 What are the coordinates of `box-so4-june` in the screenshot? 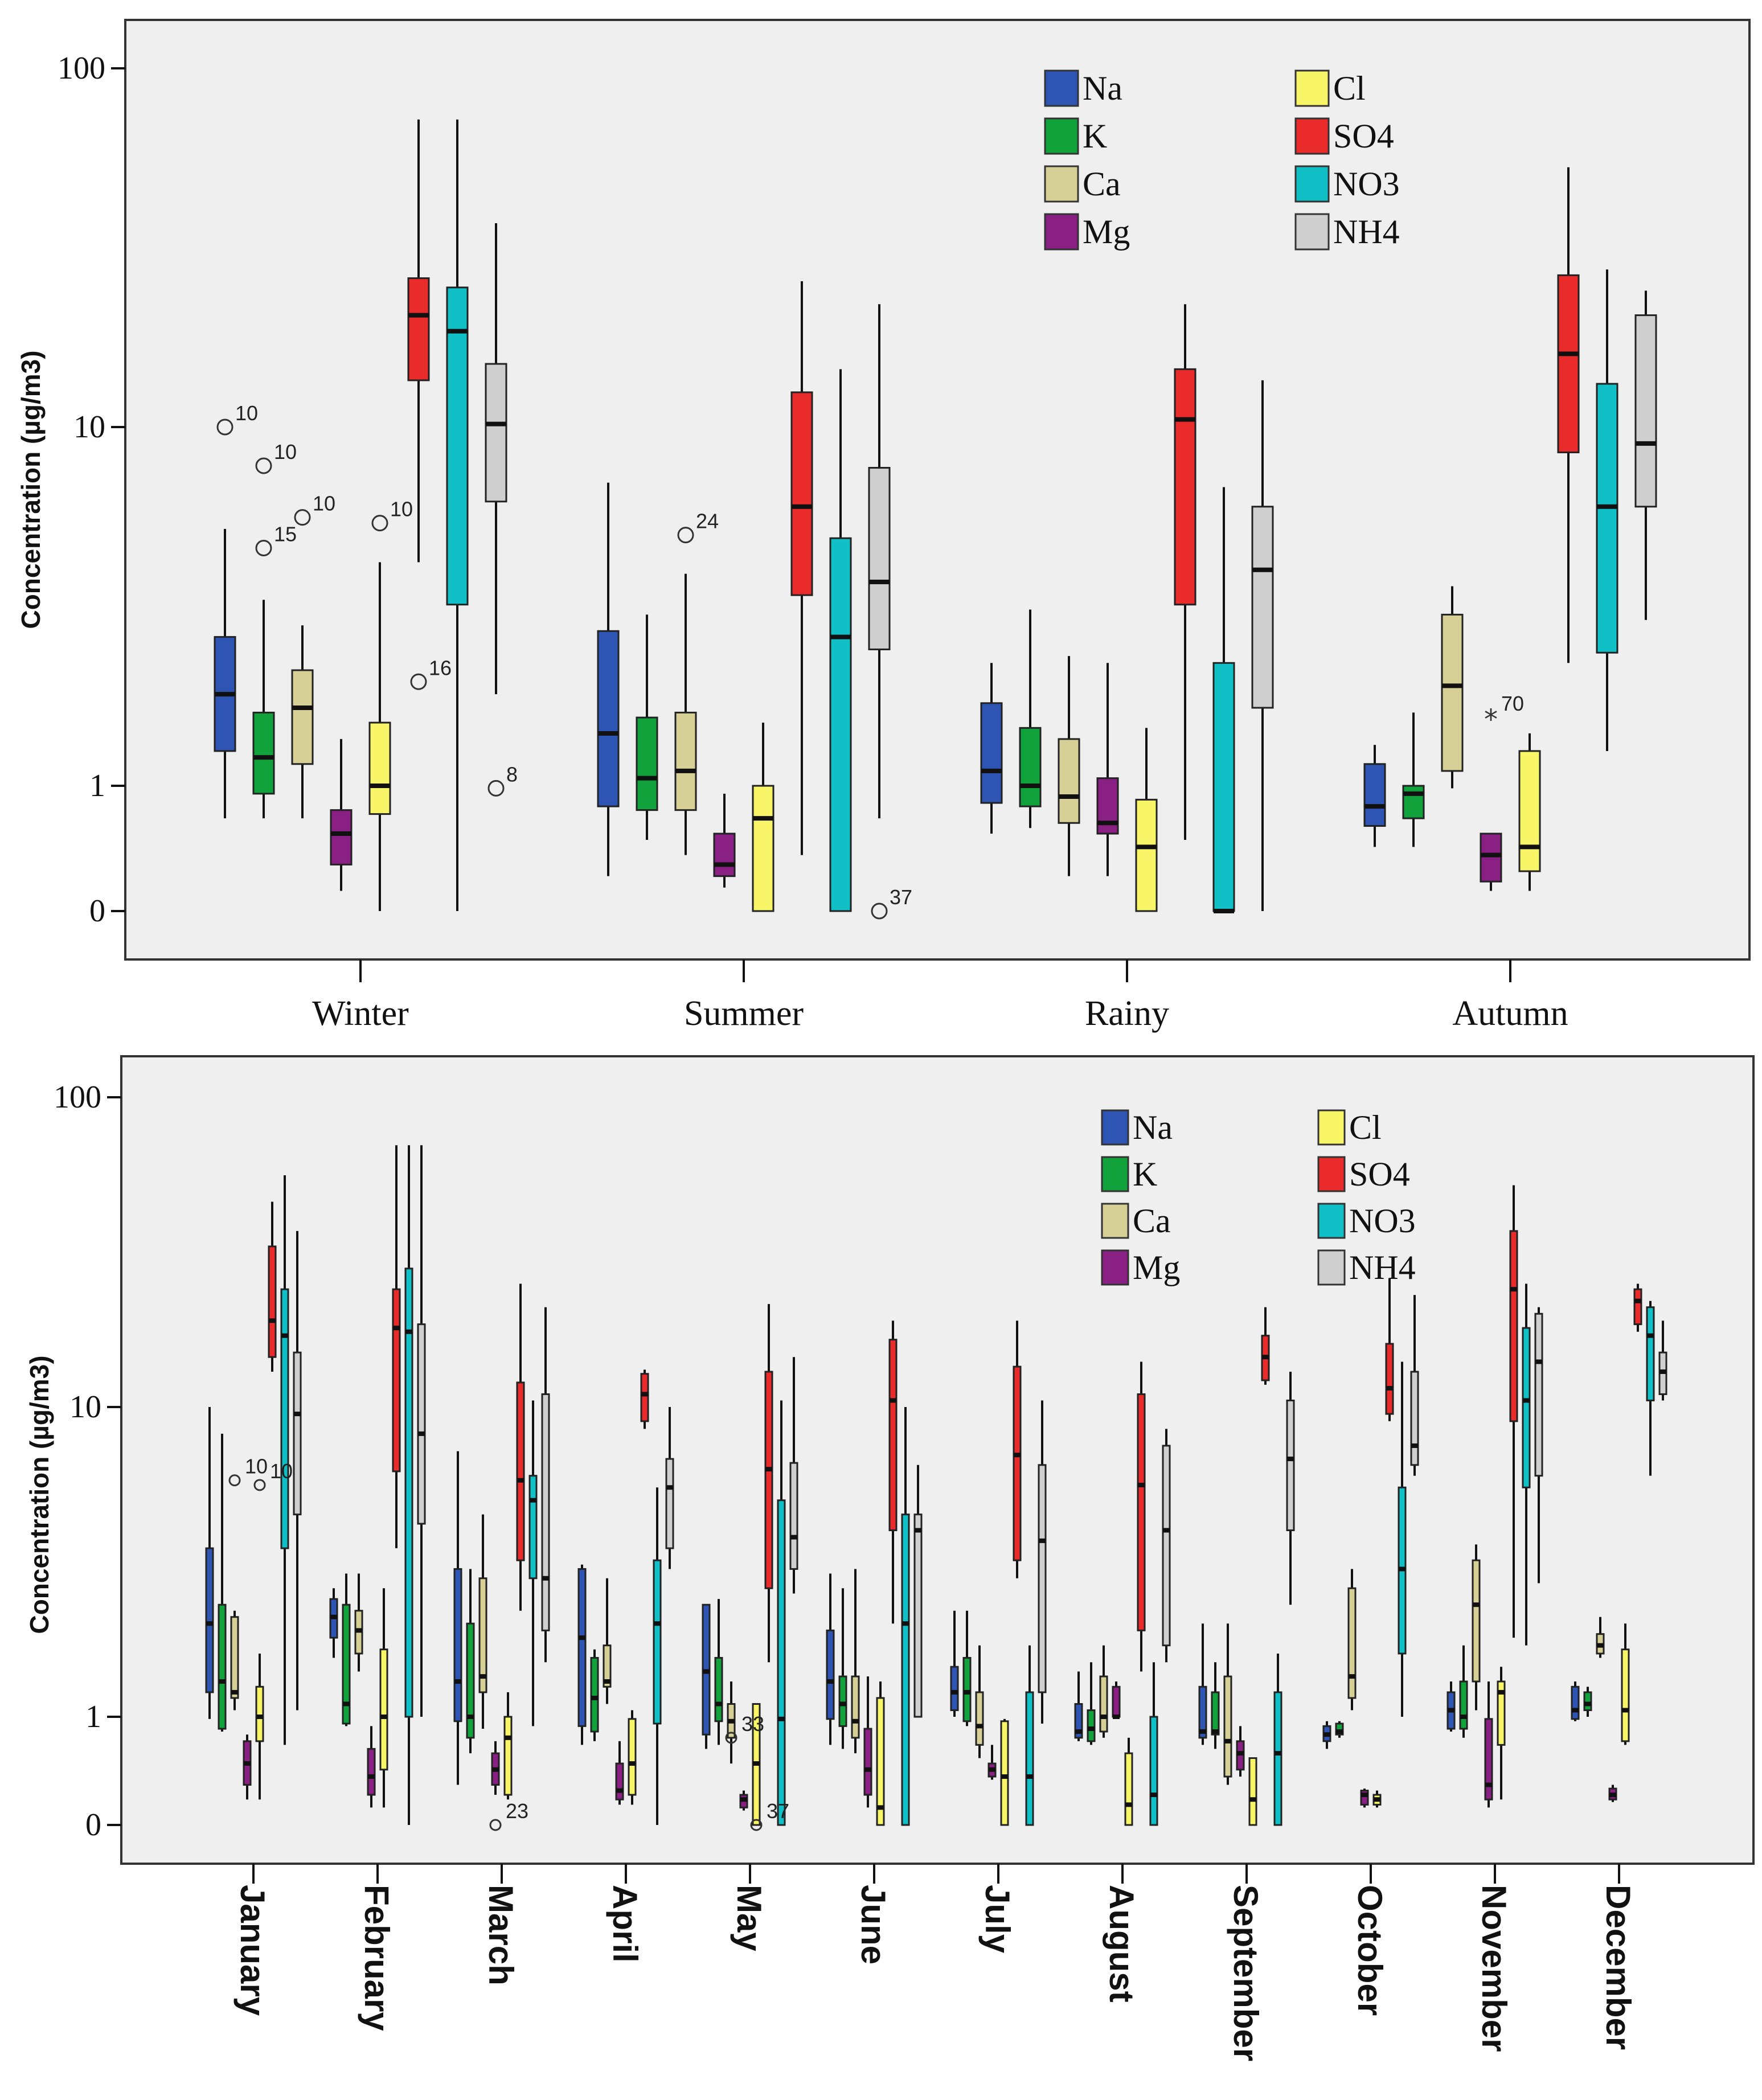 It's located at (893, 1472).